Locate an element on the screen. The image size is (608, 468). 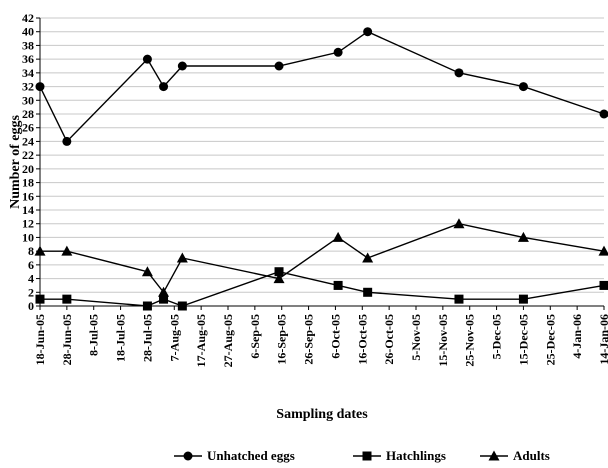
y-tick-label: 28 is located at coordinates (28, 114).